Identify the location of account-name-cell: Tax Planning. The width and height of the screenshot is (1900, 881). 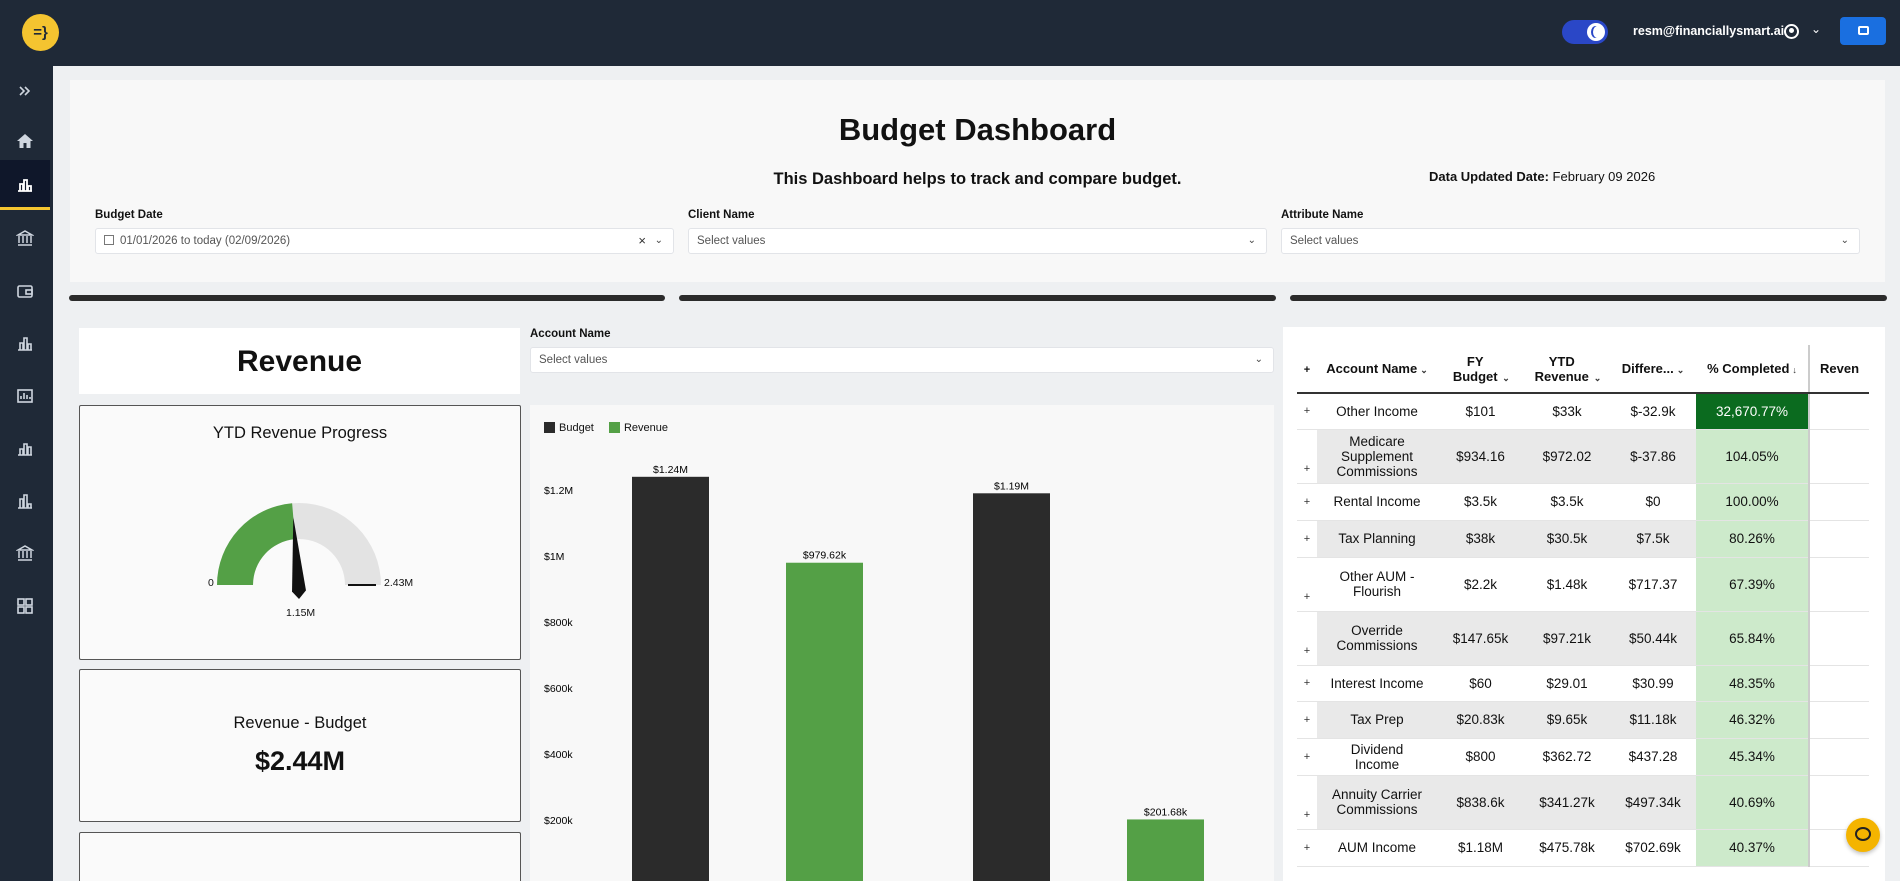
(1377, 539).